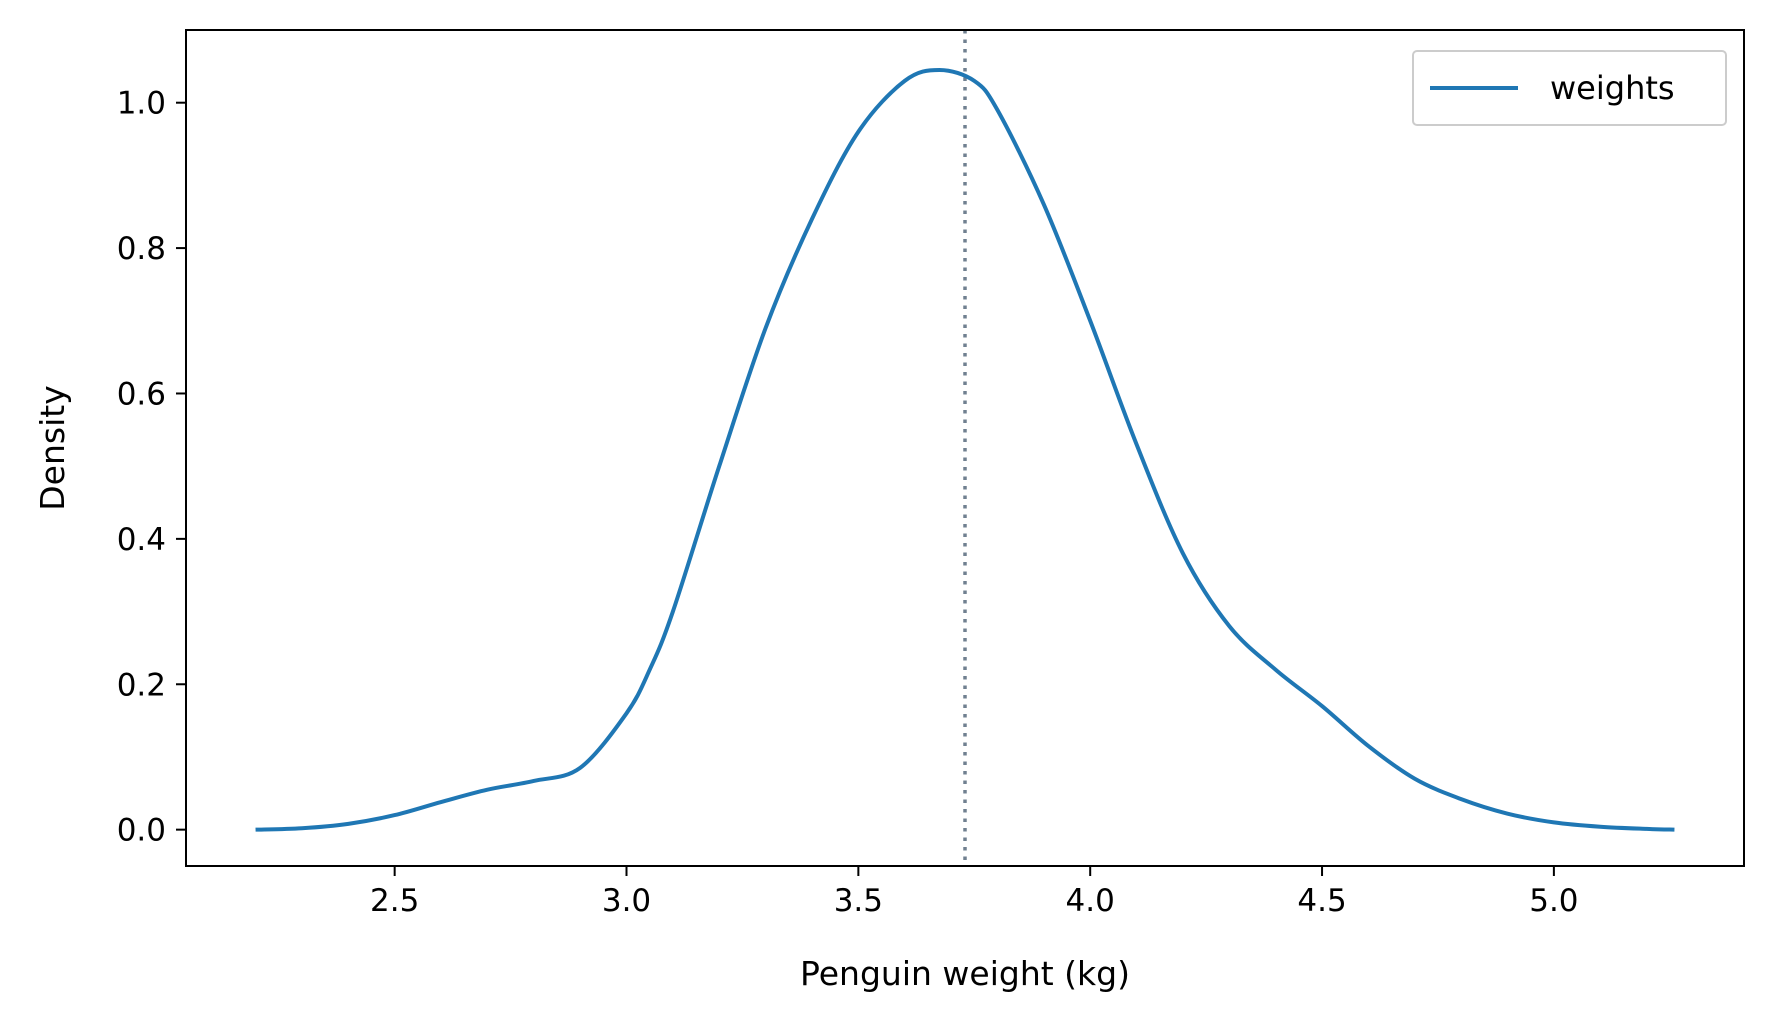 This screenshot has width=1770, height=1020. I want to click on legend-box, so click(1569, 88).